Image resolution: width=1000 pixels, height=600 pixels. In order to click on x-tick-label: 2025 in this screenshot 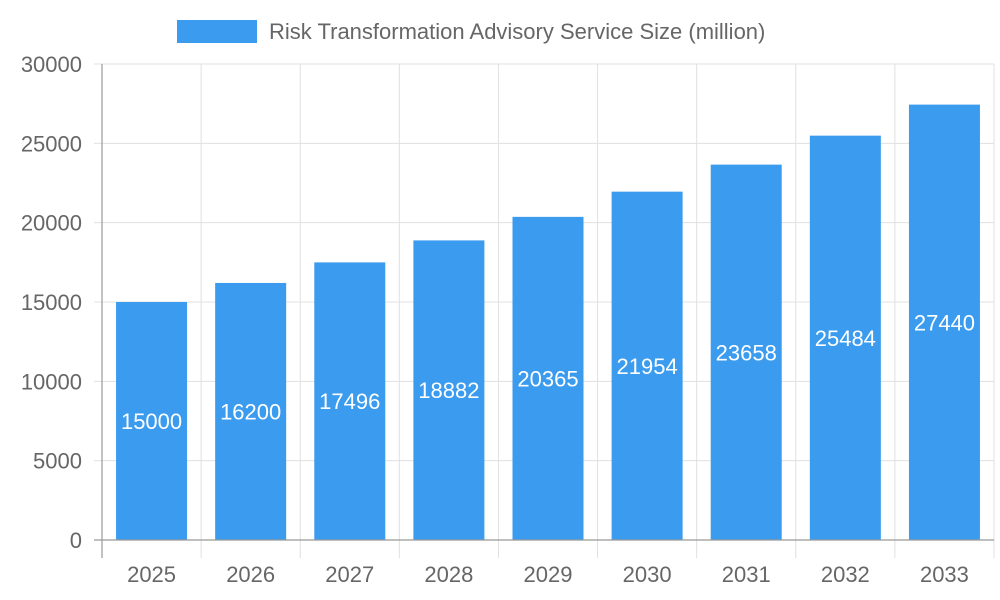, I will do `click(151, 574)`.